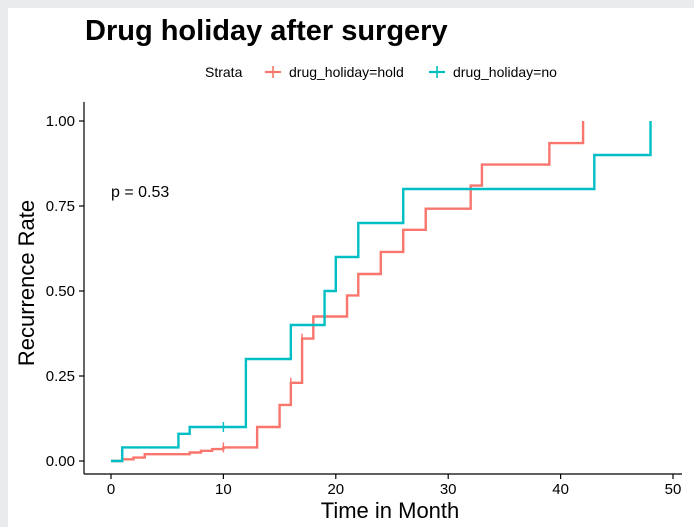 The image size is (694, 527). I want to click on legend-label-hold: drug_holiday=hold, so click(346, 72).